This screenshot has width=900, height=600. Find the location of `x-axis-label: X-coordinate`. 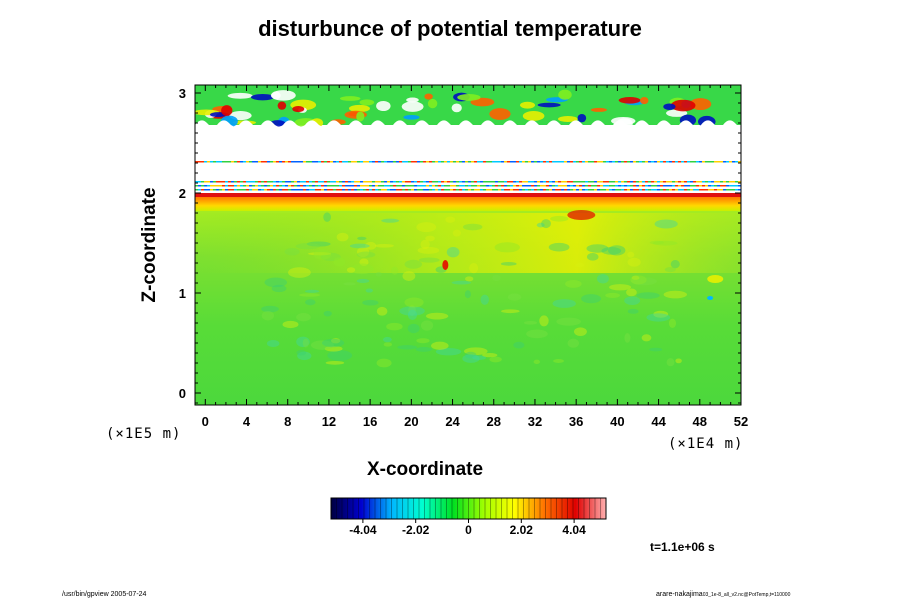

x-axis-label: X-coordinate is located at coordinates (425, 469).